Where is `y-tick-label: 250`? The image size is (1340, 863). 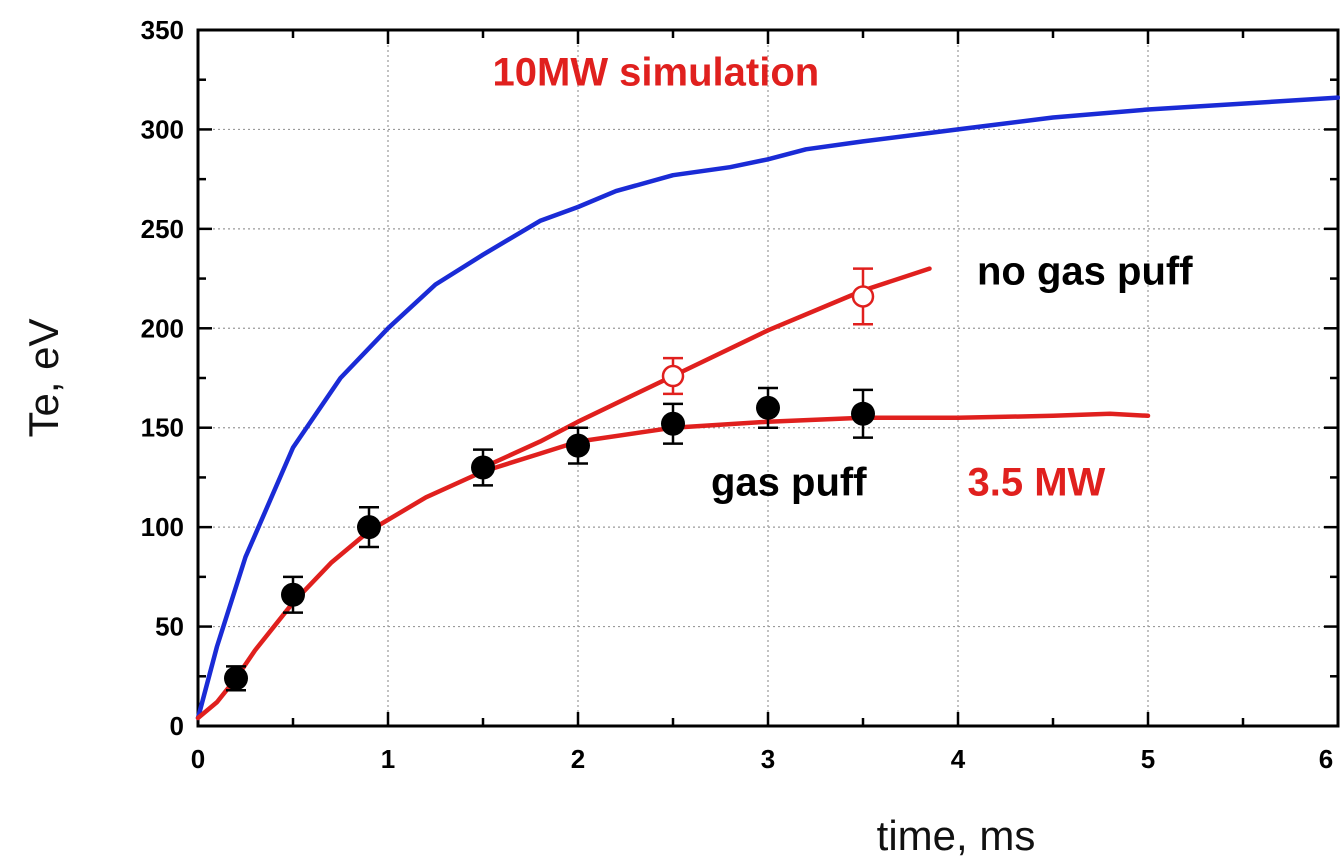 y-tick-label: 250 is located at coordinates (162, 229).